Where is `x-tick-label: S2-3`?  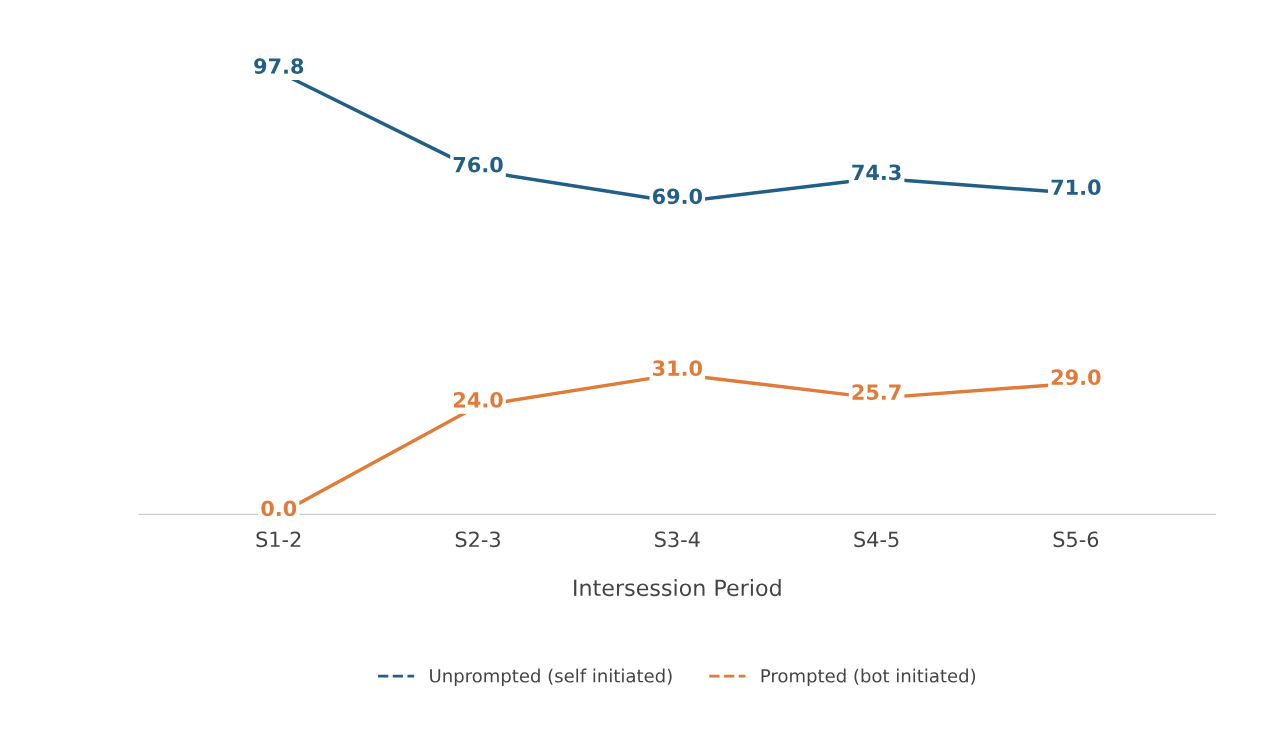 x-tick-label: S2-3 is located at coordinates (477, 539).